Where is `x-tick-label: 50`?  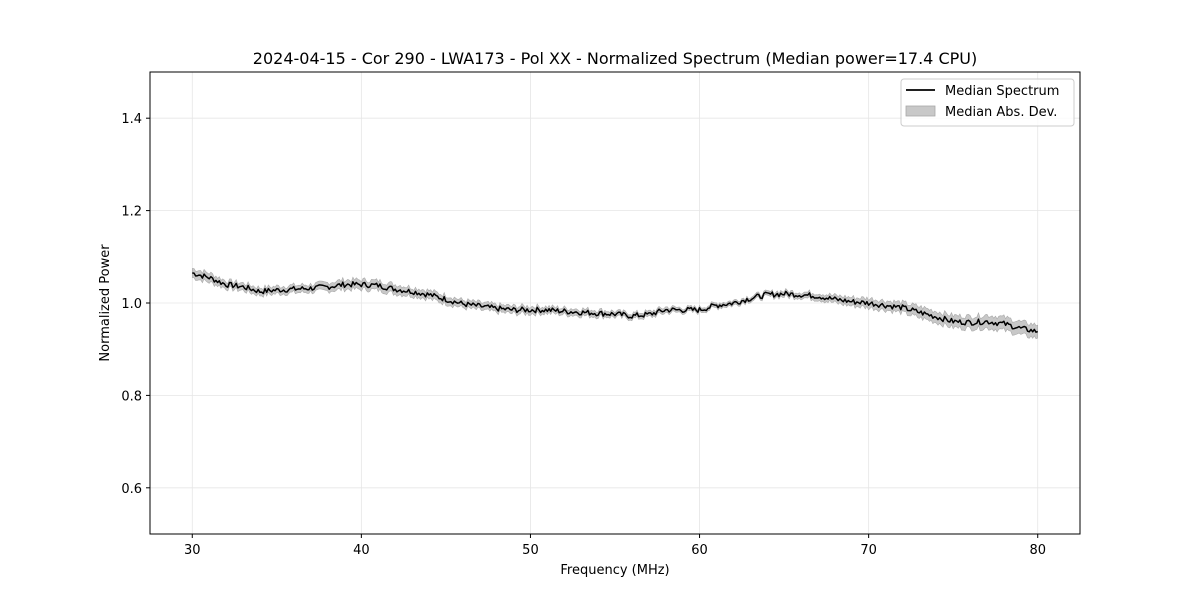
x-tick-label: 50 is located at coordinates (530, 550).